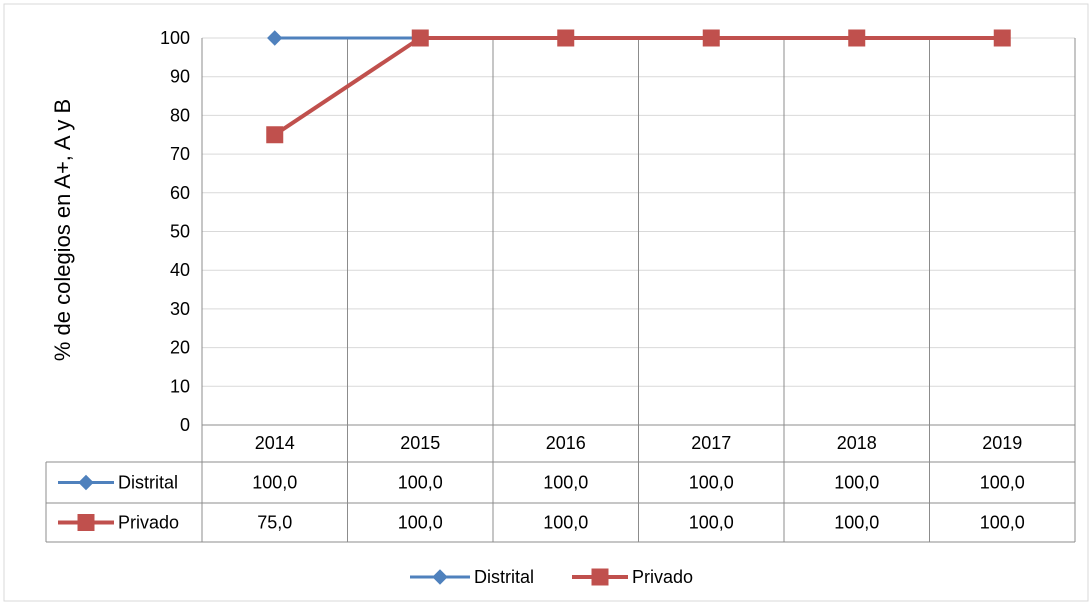 This screenshot has width=1092, height=610. Describe the element at coordinates (662, 577) in the screenshot. I see `legend-label: Privado` at that location.